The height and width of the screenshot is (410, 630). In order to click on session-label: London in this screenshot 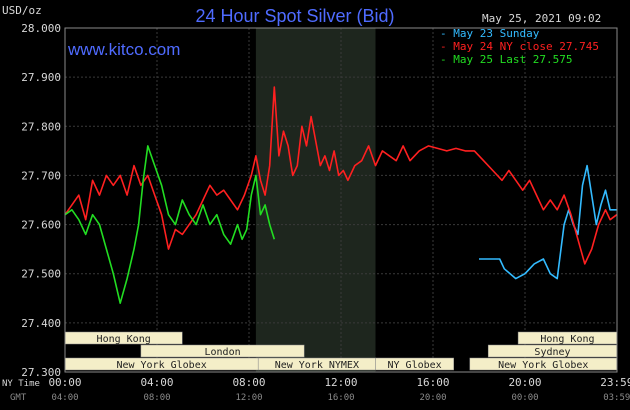, I will do `click(222, 352)`.